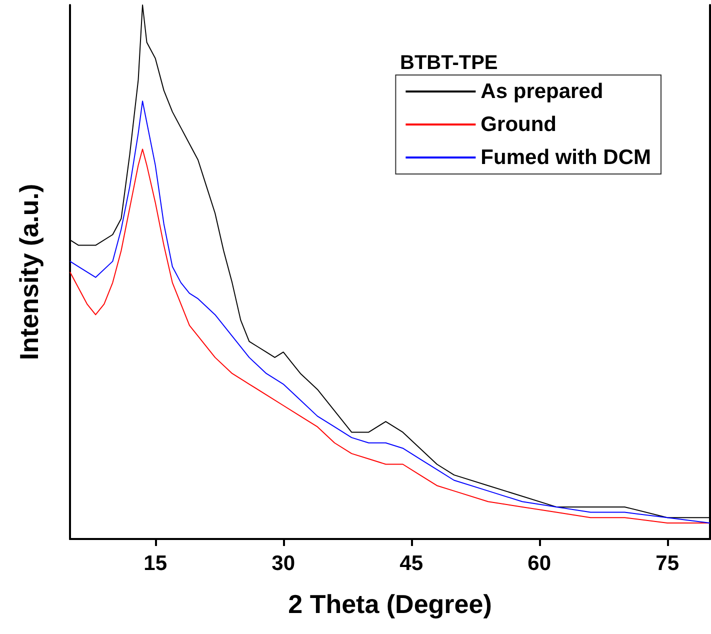  I want to click on legend-label: As prepared, so click(542, 91).